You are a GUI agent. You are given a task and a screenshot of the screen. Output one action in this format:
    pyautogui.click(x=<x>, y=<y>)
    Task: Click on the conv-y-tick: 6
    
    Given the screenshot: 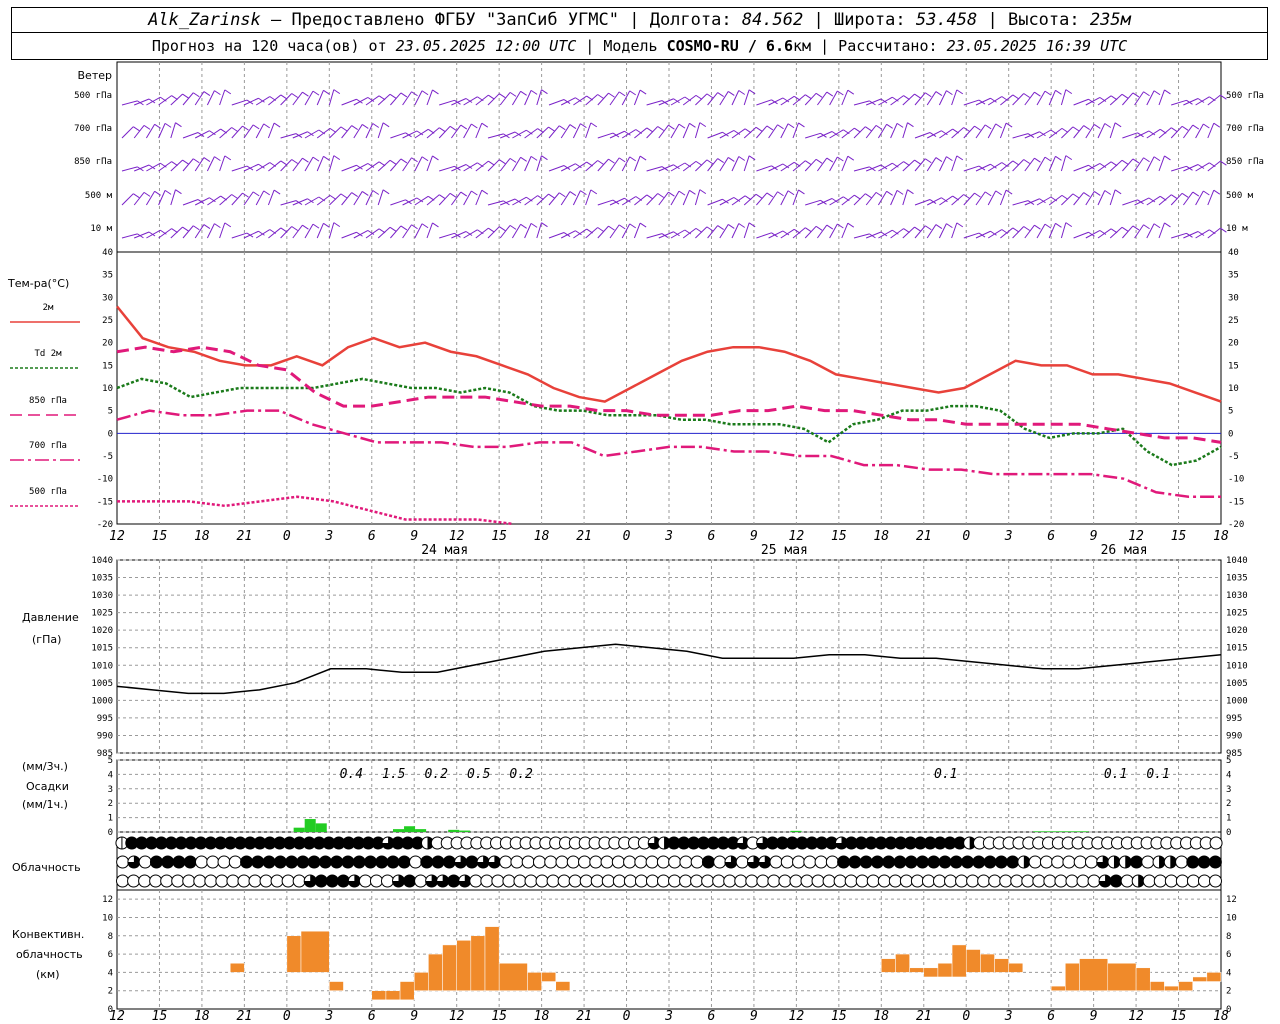 What is the action you would take?
    pyautogui.click(x=110, y=955)
    